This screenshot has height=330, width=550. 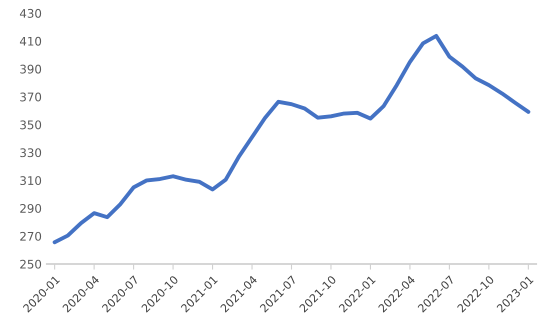 I want to click on y-tick-label: 250, so click(x=31, y=264).